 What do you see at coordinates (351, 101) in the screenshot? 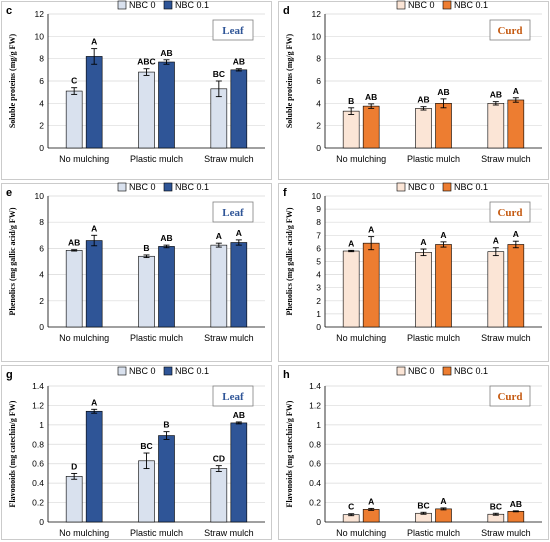
I see `significance-letter: B` at bounding box center [351, 101].